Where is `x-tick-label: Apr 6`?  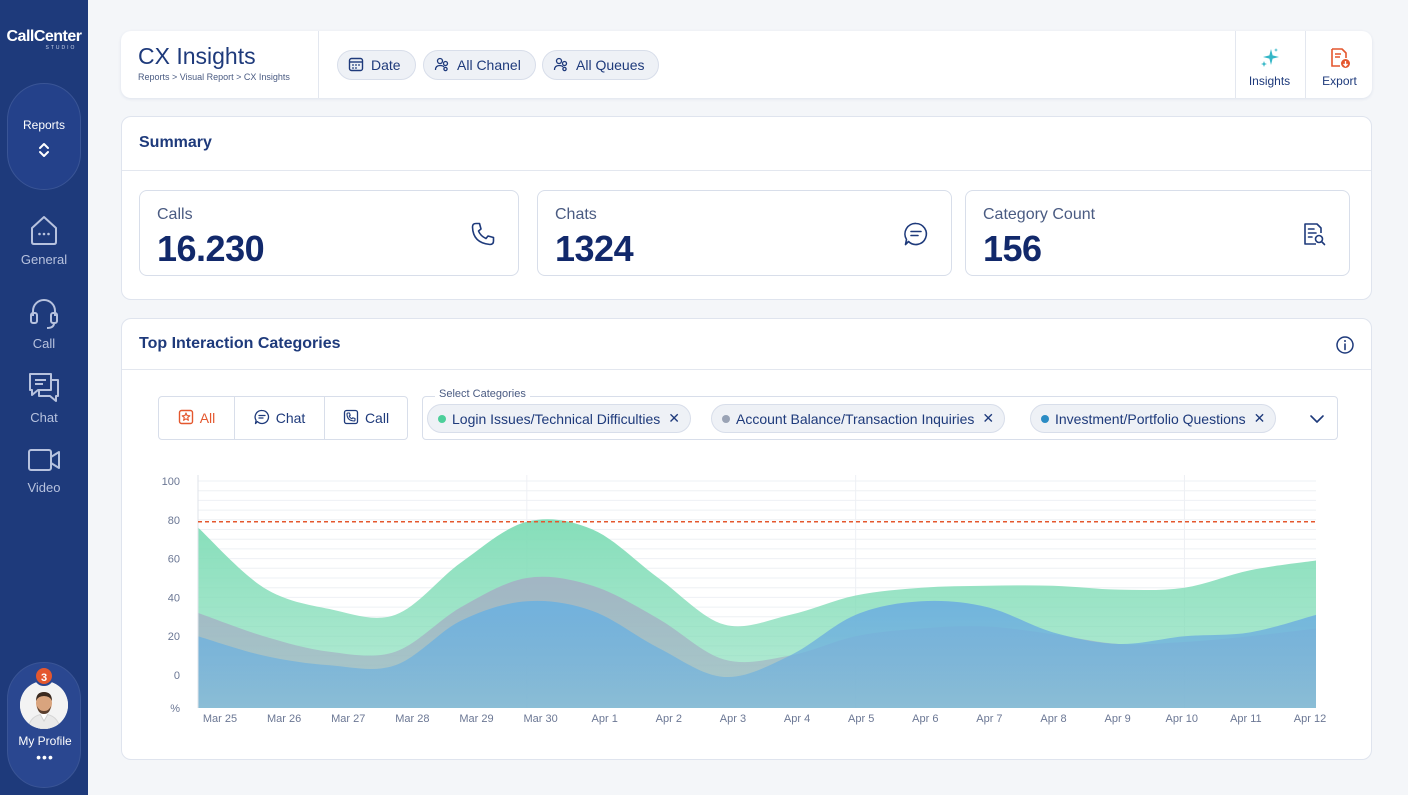
x-tick-label: Apr 6 is located at coordinates (925, 719).